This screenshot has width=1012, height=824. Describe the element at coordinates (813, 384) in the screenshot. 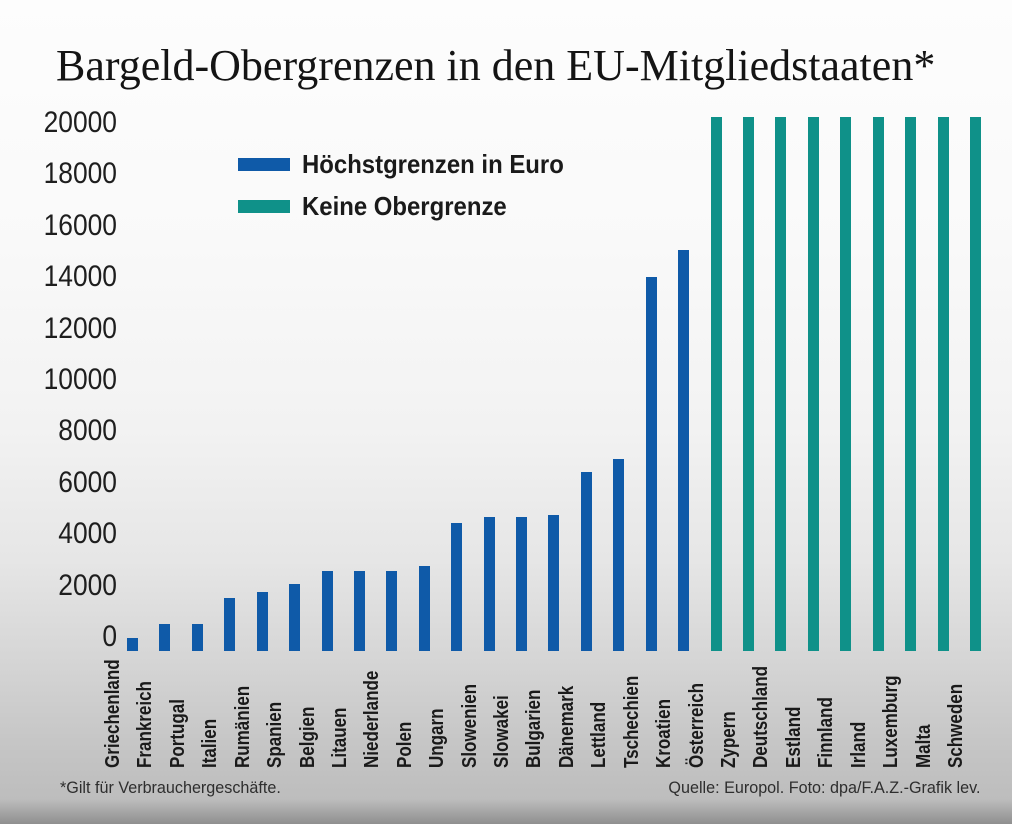

I see `bar-estland` at that location.